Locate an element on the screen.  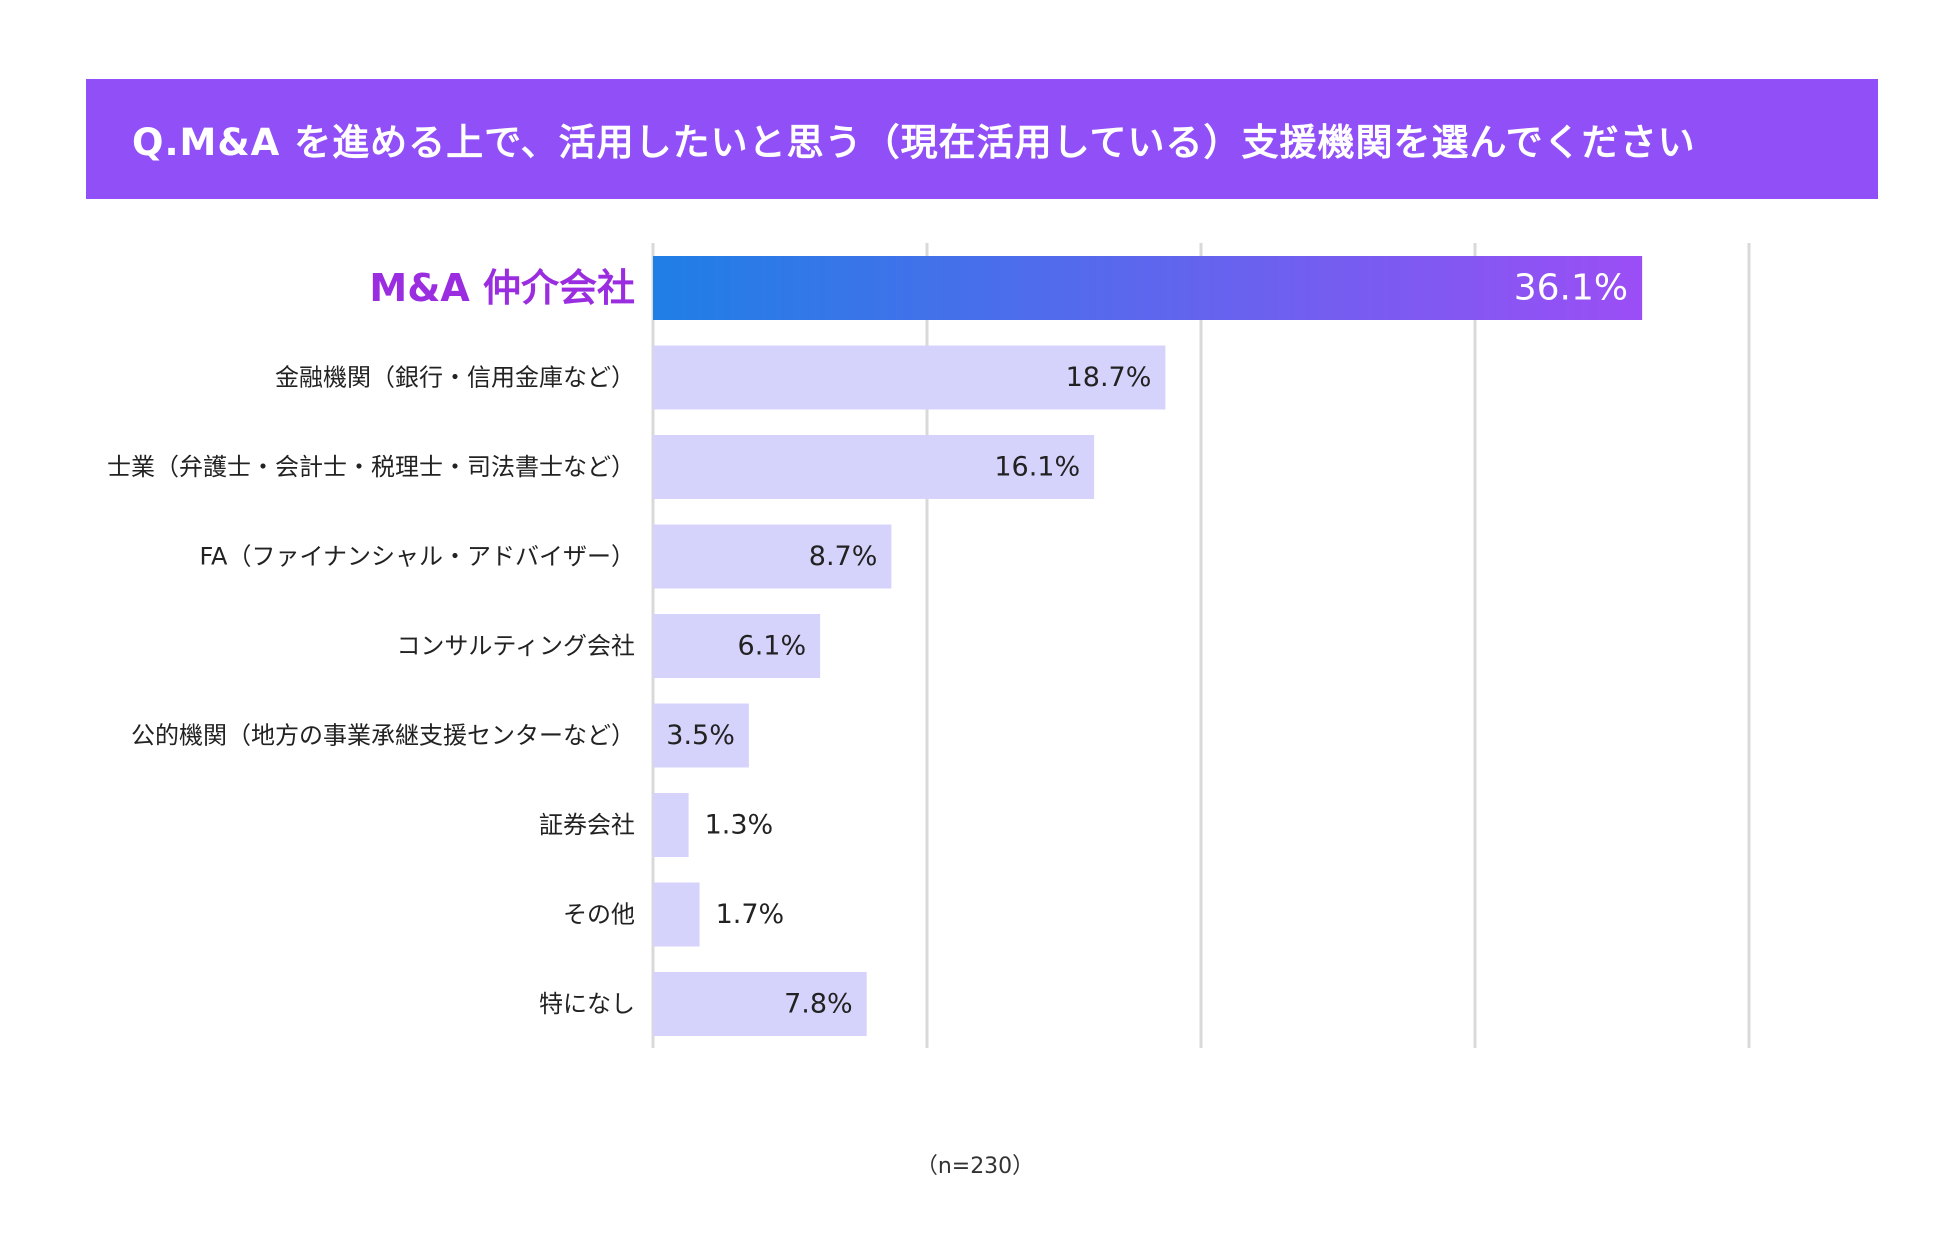
category-label-5: 公的機関（地方の事業承継支援センターなど） is located at coordinates (383, 736).